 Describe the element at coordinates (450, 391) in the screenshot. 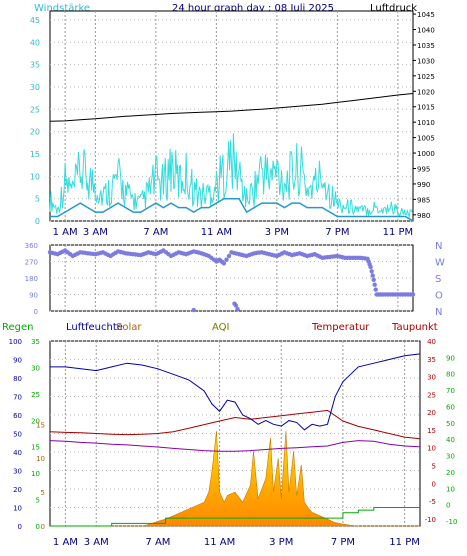

I see `dewpoint-tick-label: 70` at that location.